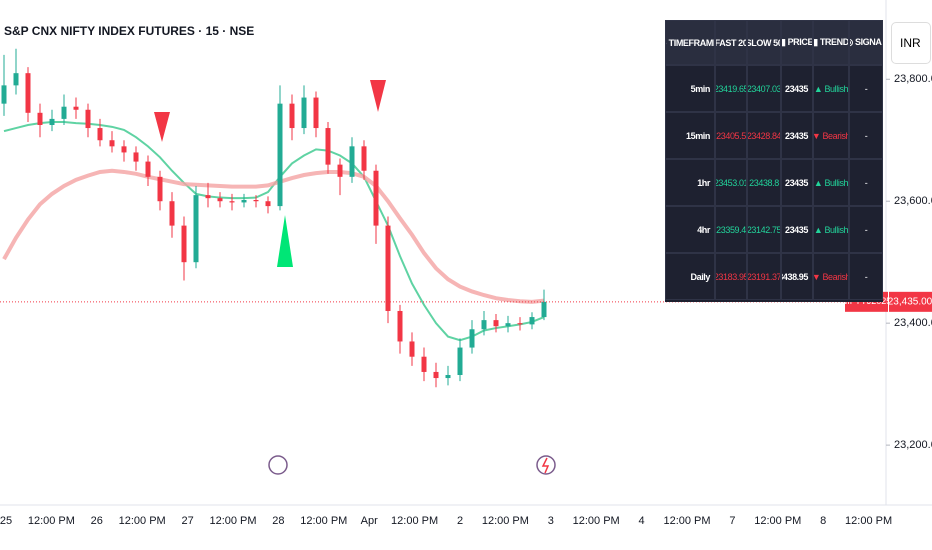  Describe the element at coordinates (797, 42) in the screenshot. I see `table-cell: ▮ PRICE` at that location.